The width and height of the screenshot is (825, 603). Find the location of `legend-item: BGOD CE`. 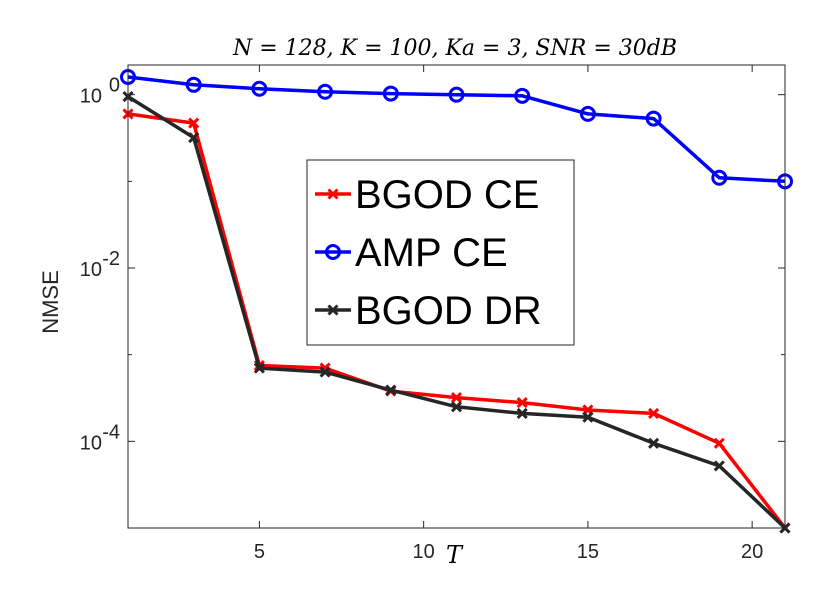

legend-item: BGOD CE is located at coordinates (427, 195).